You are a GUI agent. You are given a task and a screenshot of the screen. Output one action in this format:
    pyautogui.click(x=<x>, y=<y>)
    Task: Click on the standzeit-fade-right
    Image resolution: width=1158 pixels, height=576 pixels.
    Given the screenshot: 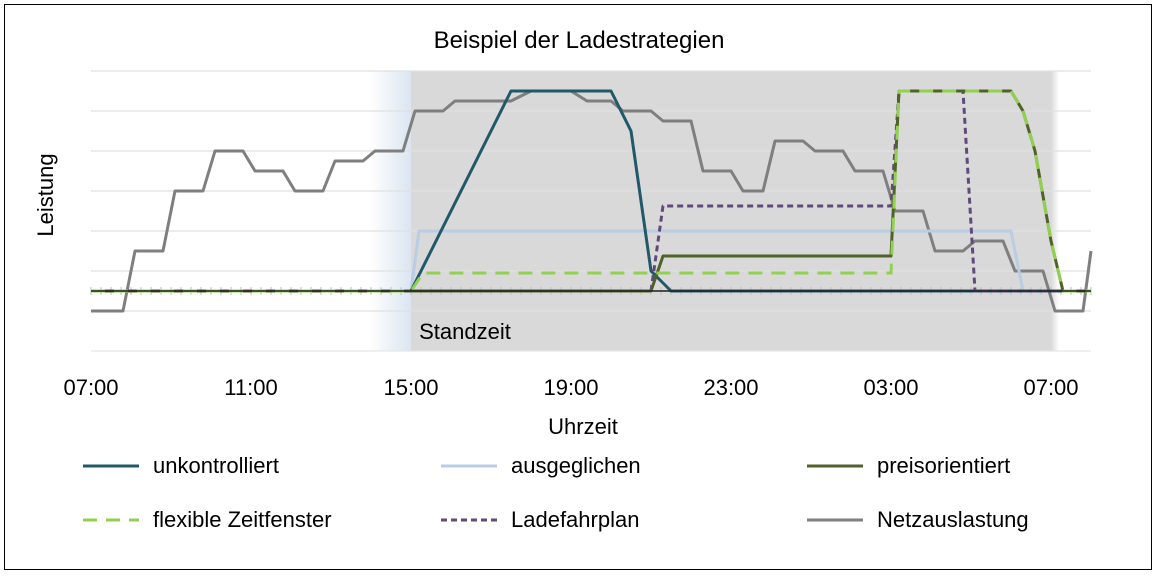 What is the action you would take?
    pyautogui.click(x=1055, y=211)
    